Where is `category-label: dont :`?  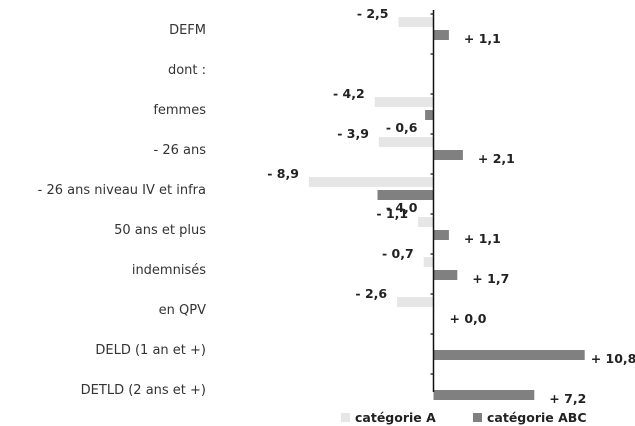 category-label: dont : is located at coordinates (187, 70).